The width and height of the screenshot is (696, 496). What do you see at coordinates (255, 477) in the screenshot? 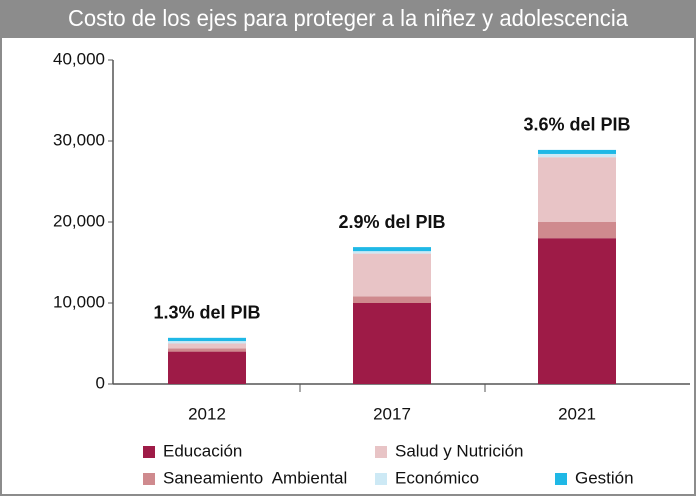
I see `legend-label: Saneamiento Ambiental` at bounding box center [255, 477].